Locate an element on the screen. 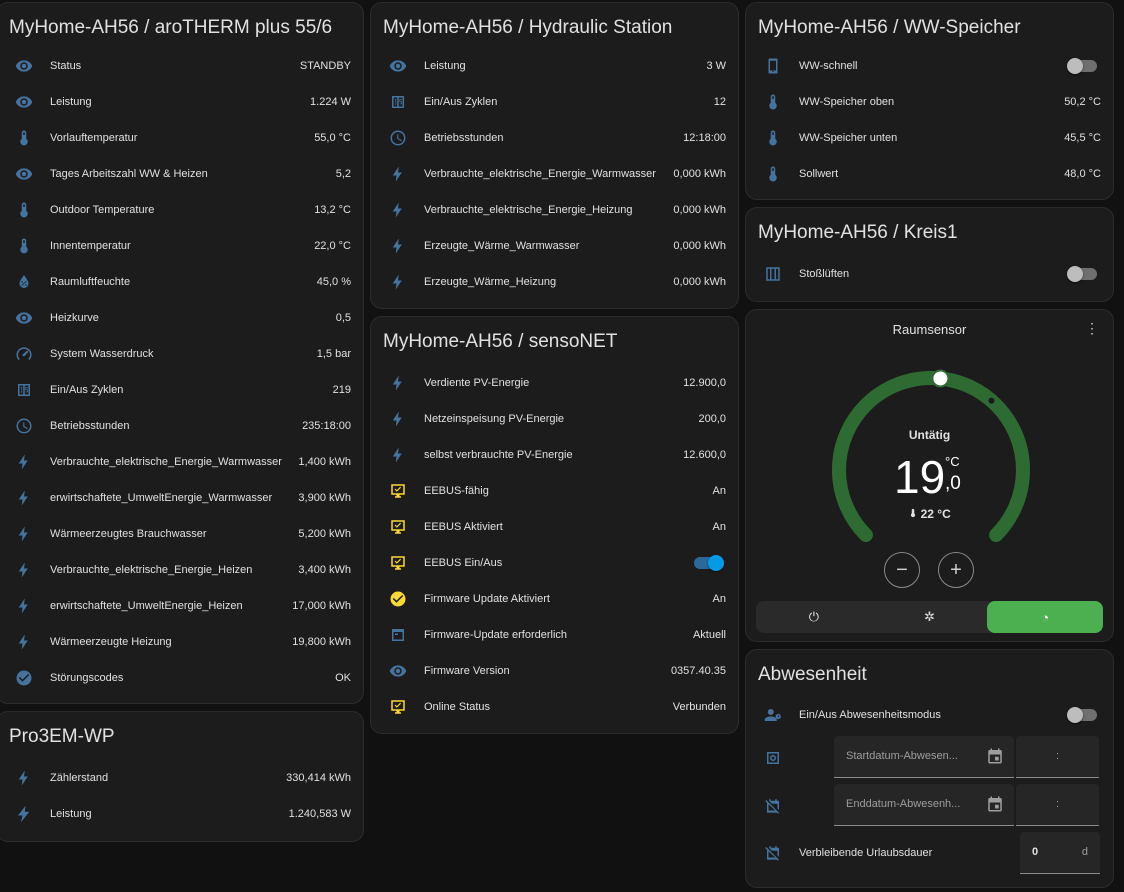  away-mode-row: Ein/Aus Abwesenheitsmodus is located at coordinates (935, 715).